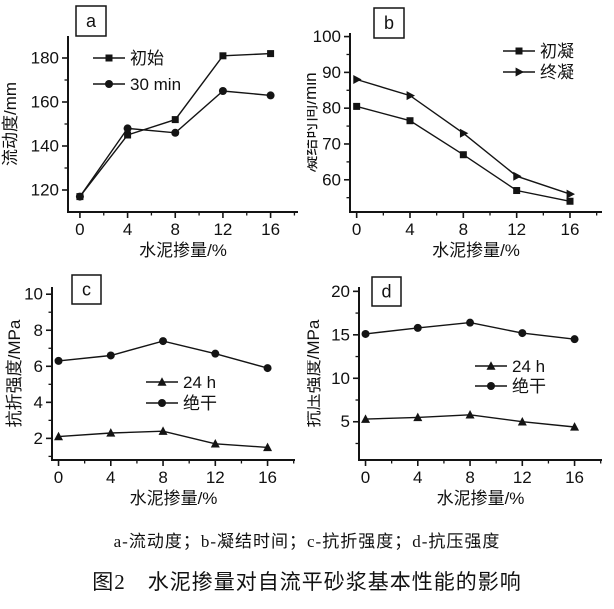 This screenshot has height=609, width=614. Describe the element at coordinates (331, 143) in the screenshot. I see `y-tick-label: 70` at that location.